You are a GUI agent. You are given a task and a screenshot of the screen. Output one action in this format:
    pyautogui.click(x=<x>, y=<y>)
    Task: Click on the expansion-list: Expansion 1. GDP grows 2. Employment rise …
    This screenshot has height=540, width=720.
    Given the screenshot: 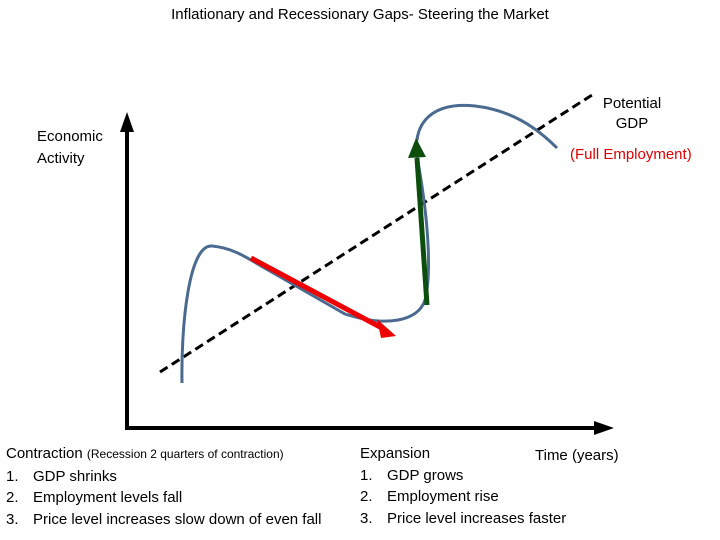 What is the action you would take?
    pyautogui.click(x=463, y=486)
    